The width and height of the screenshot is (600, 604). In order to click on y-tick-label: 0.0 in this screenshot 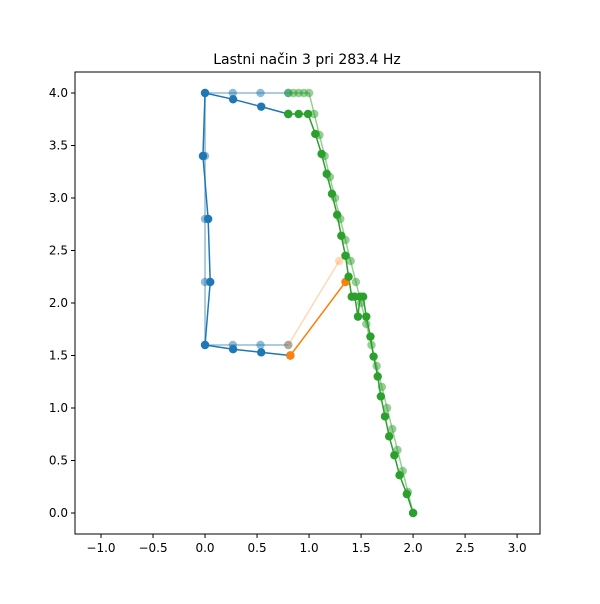, I will do `click(58, 513)`.